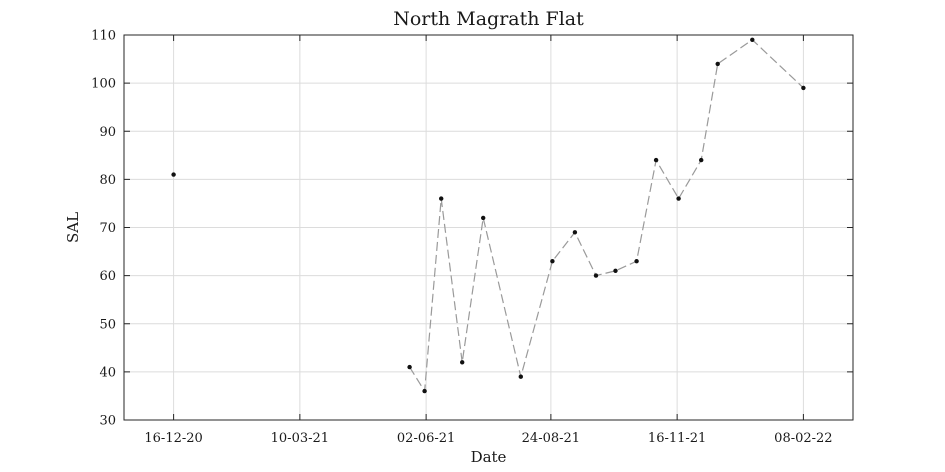  Describe the element at coordinates (488, 19) in the screenshot. I see `chart-title: North Magrath Flat` at that location.